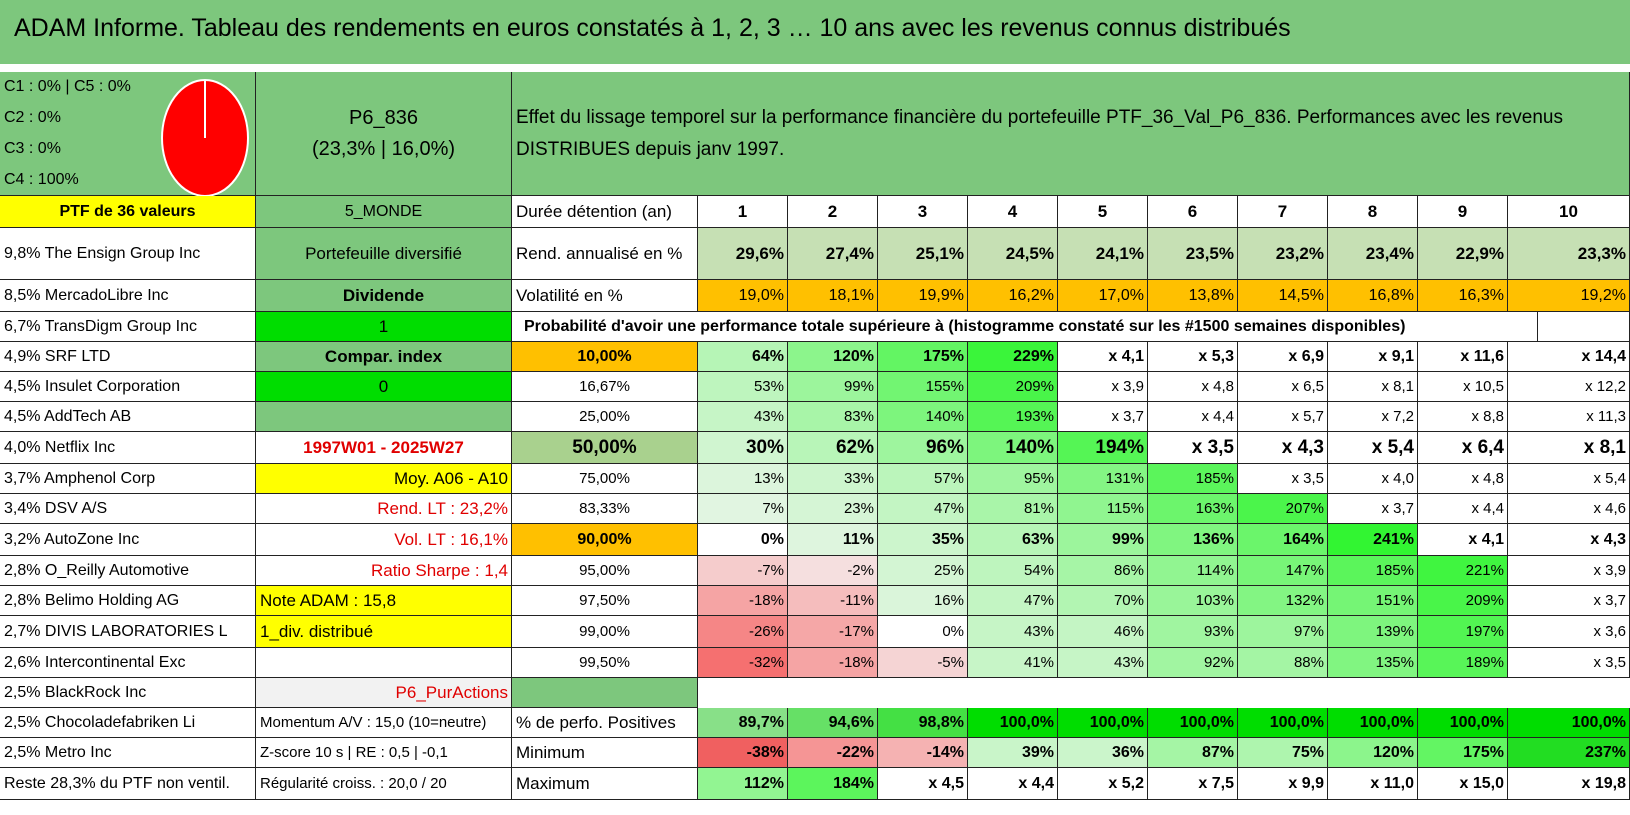 Image resolution: width=1630 pixels, height=815 pixels. I want to click on annualized-return-label: Rend. annualisé en %, so click(605, 254).